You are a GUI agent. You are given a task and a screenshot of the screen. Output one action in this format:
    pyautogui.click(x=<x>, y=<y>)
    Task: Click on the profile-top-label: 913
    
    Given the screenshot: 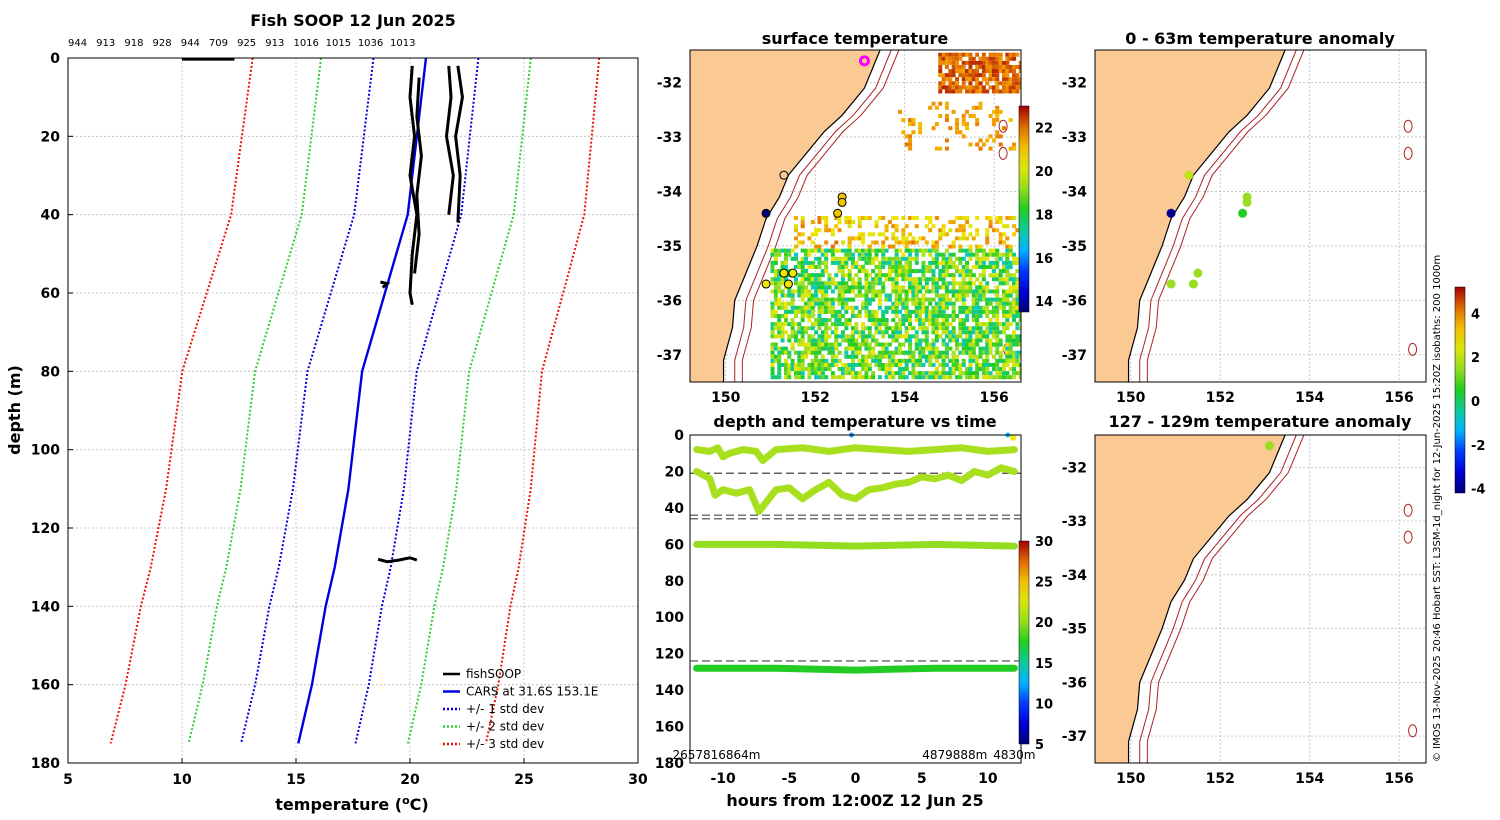 What is the action you would take?
    pyautogui.click(x=105, y=43)
    